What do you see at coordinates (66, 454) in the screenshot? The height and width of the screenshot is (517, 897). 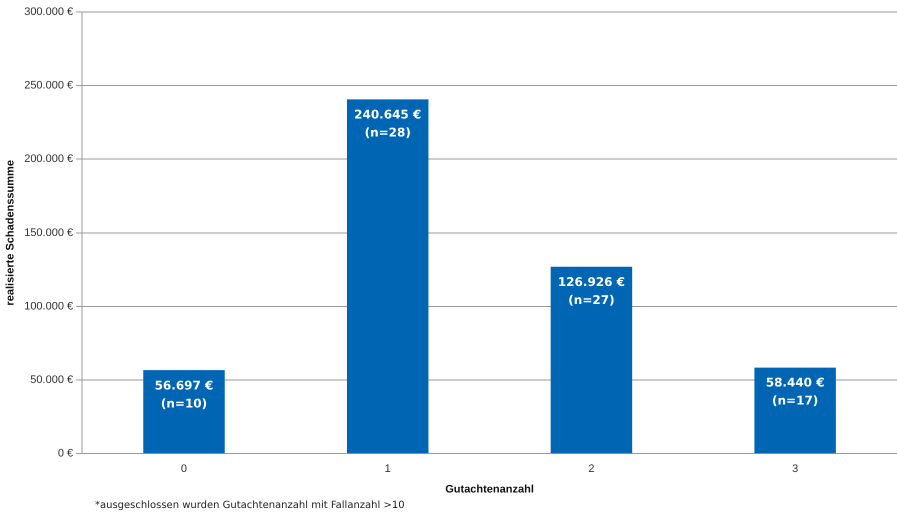 I see `y-tick-label: 0 €` at bounding box center [66, 454].